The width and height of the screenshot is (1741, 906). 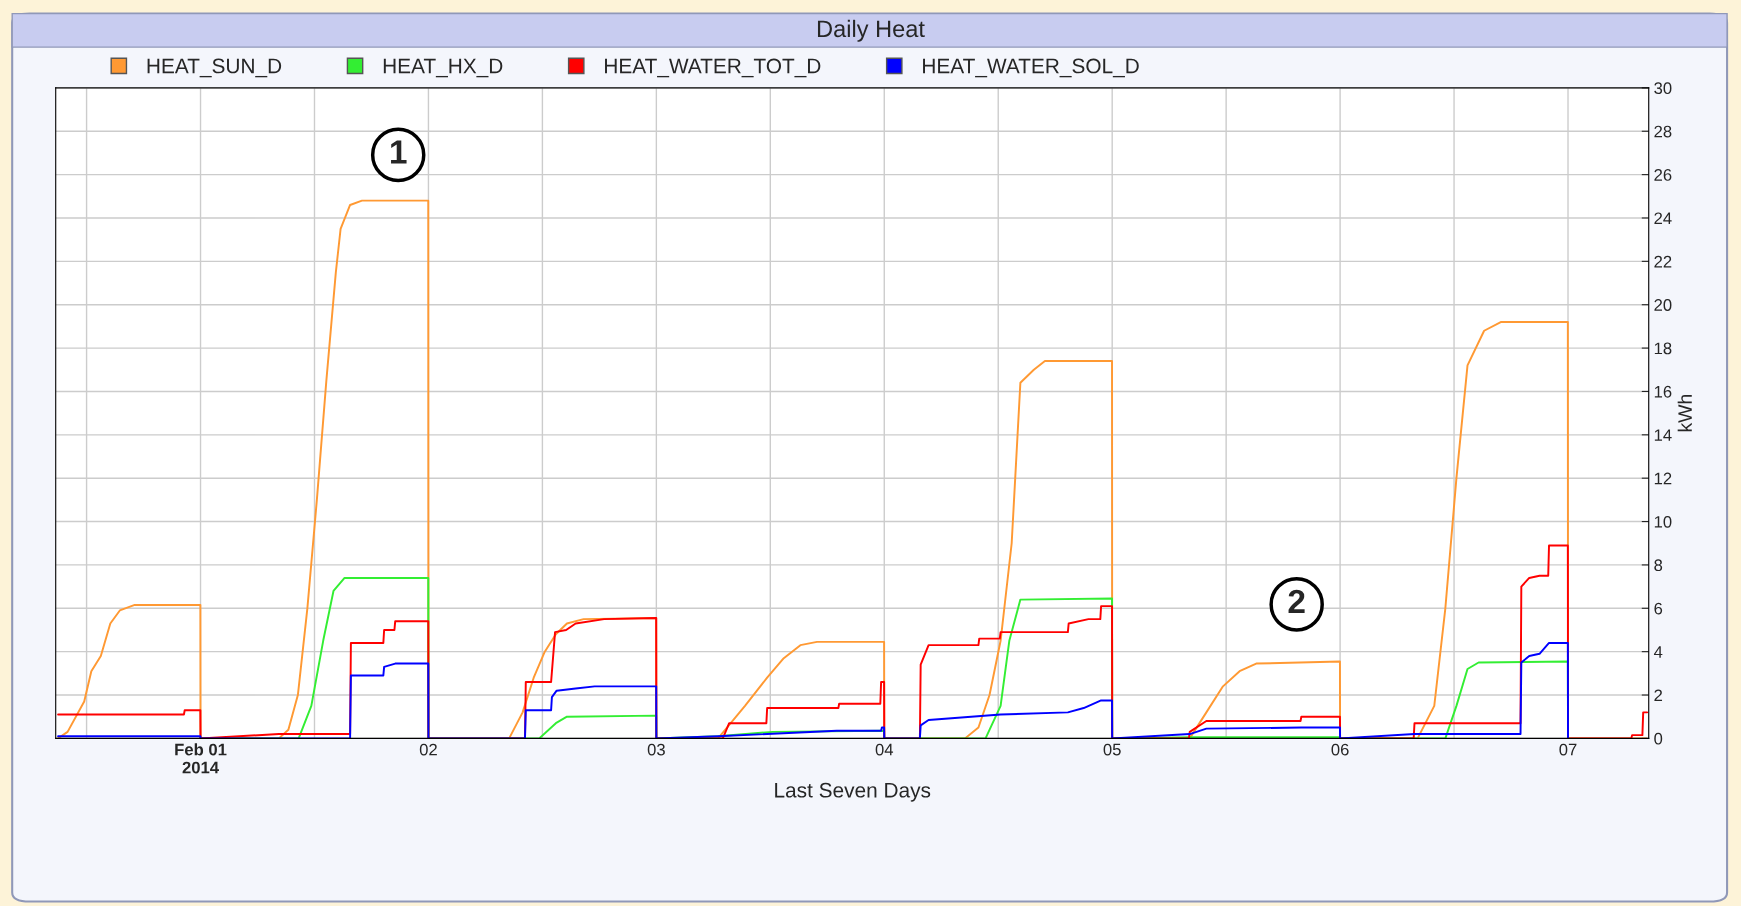 I want to click on legend-label: HEAT_WATER_SOL_D, so click(x=1031, y=68).